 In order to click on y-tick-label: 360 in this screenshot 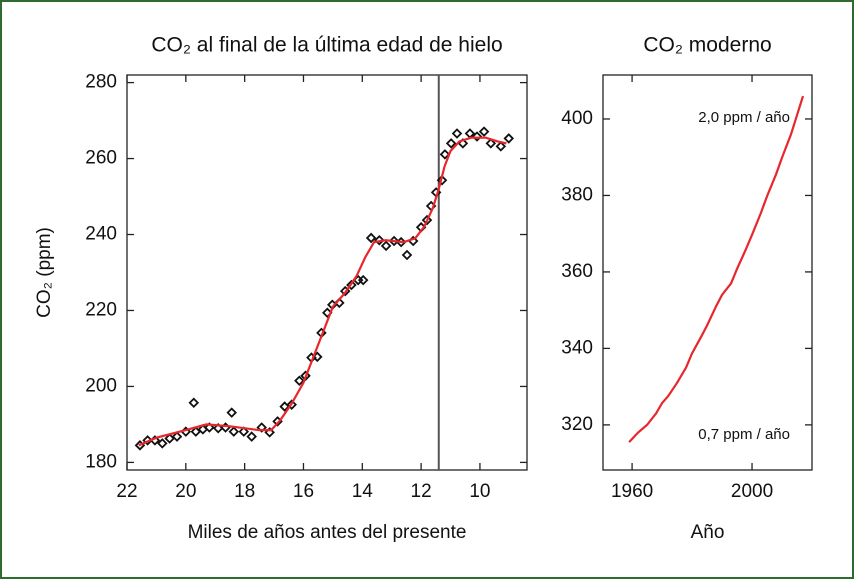, I will do `click(577, 271)`.